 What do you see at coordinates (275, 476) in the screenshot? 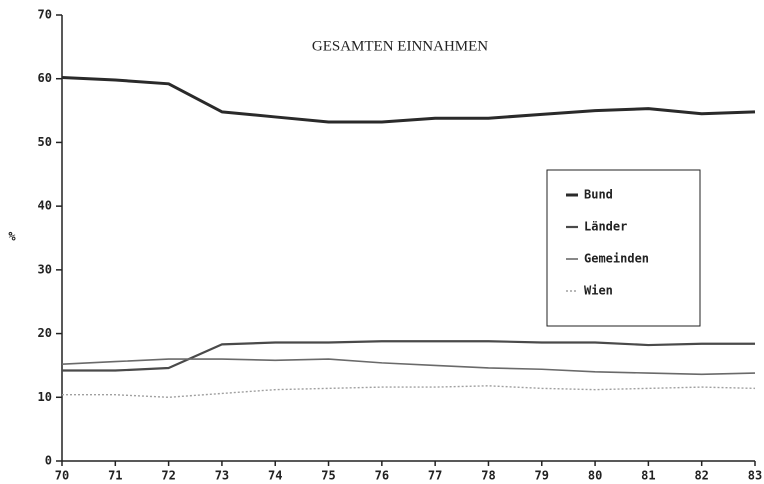
I see `x-tick-label: 74` at bounding box center [275, 476].